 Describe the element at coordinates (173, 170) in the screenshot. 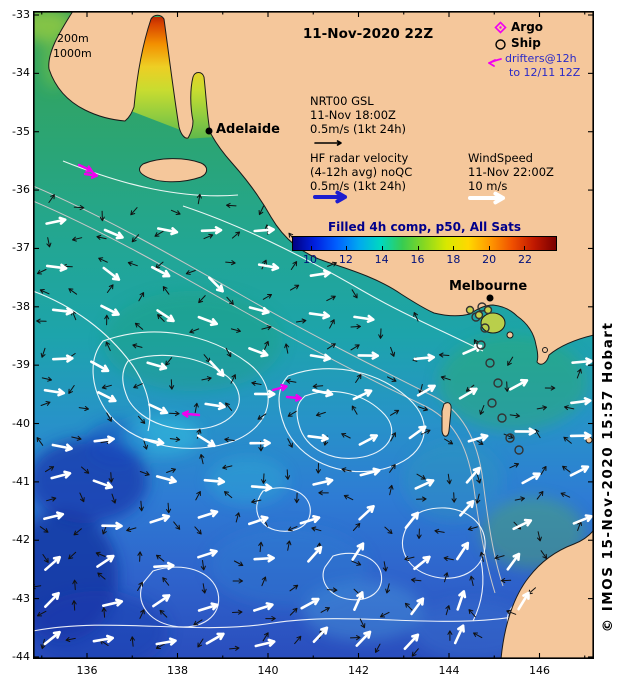

I see `kangaroo-island` at that location.